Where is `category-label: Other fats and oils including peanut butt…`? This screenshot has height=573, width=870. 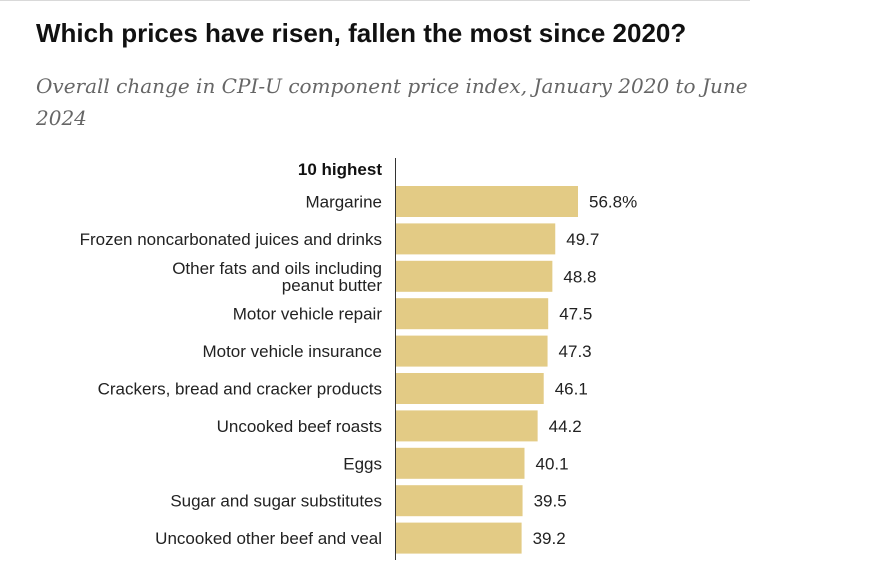 category-label: Other fats and oils including peanut butt… is located at coordinates (277, 277).